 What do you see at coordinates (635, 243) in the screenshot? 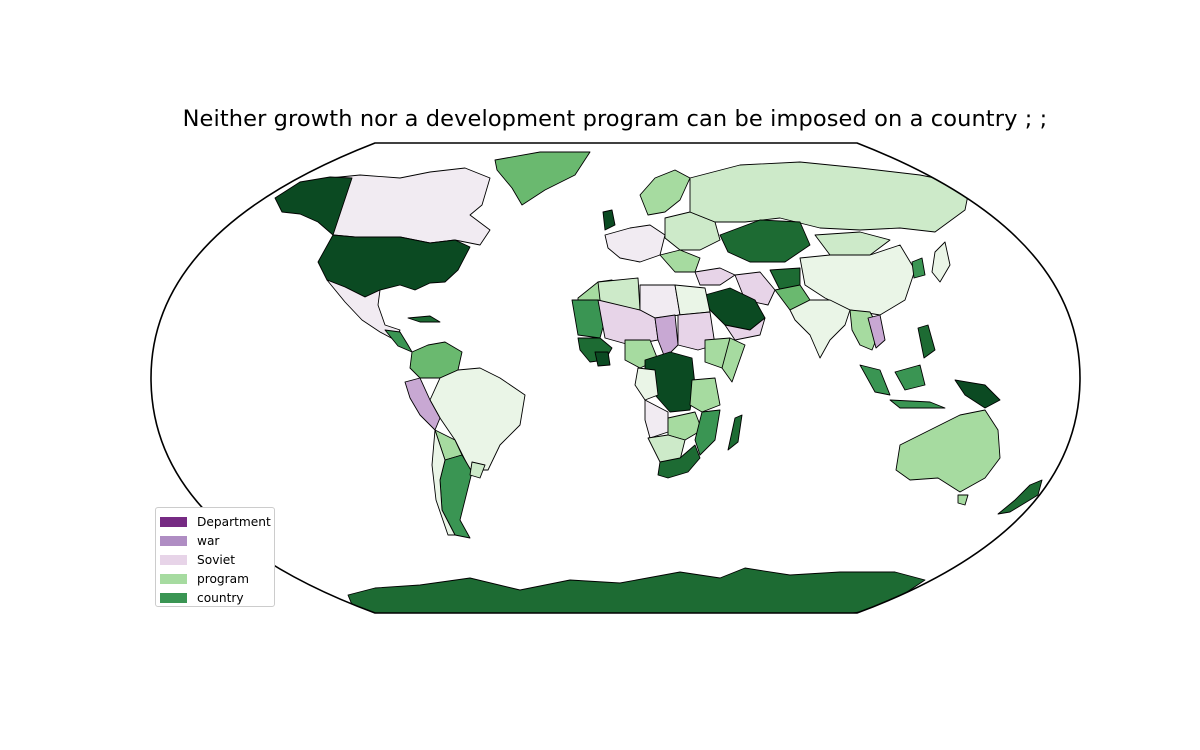
I see `country-western-europe` at bounding box center [635, 243].